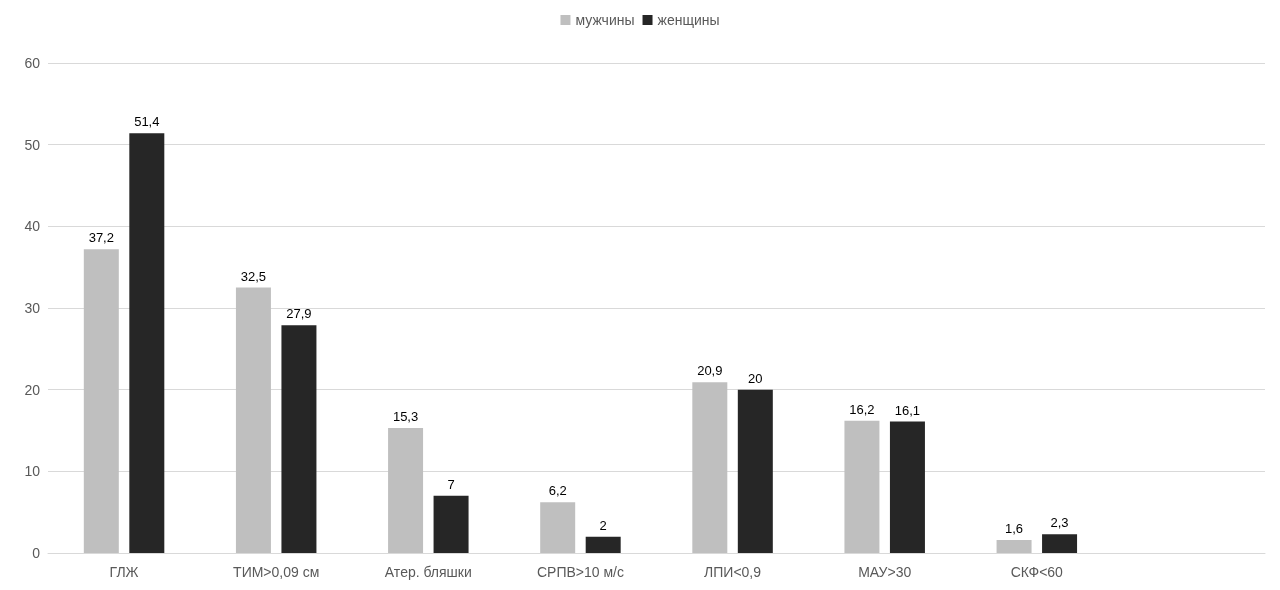 This screenshot has width=1280, height=590. What do you see at coordinates (428, 572) in the screenshot?
I see `x-tick-label: Атер. бляшки` at bounding box center [428, 572].